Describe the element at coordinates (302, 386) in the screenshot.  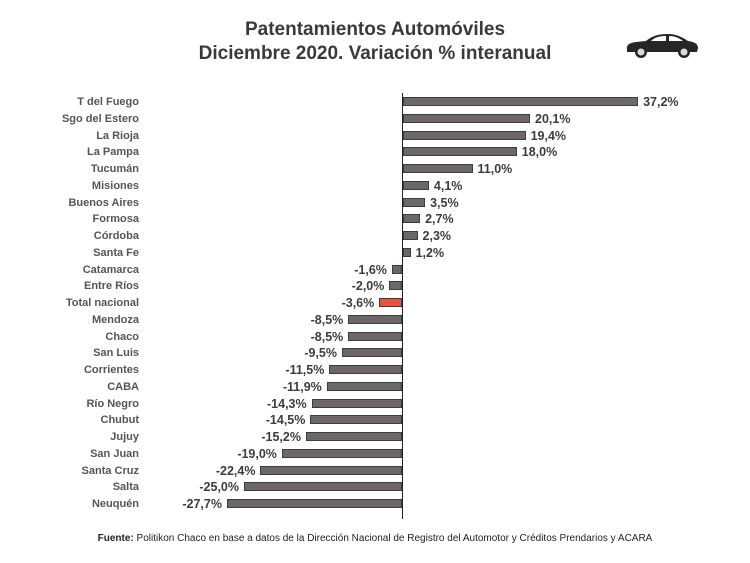
I see `value-label: -11,9%` at that location.